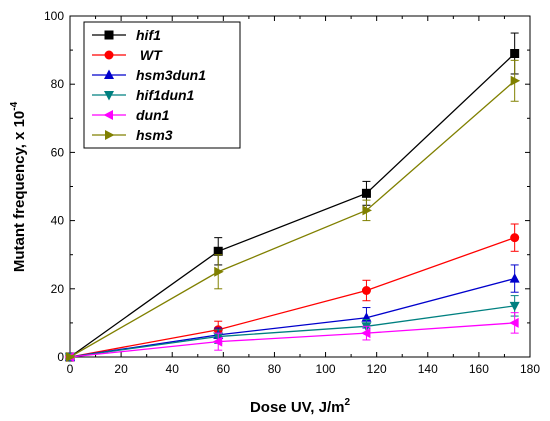 The width and height of the screenshot is (550, 421). I want to click on x-axis-title: Dose UV, J/m2, so click(300, 406).